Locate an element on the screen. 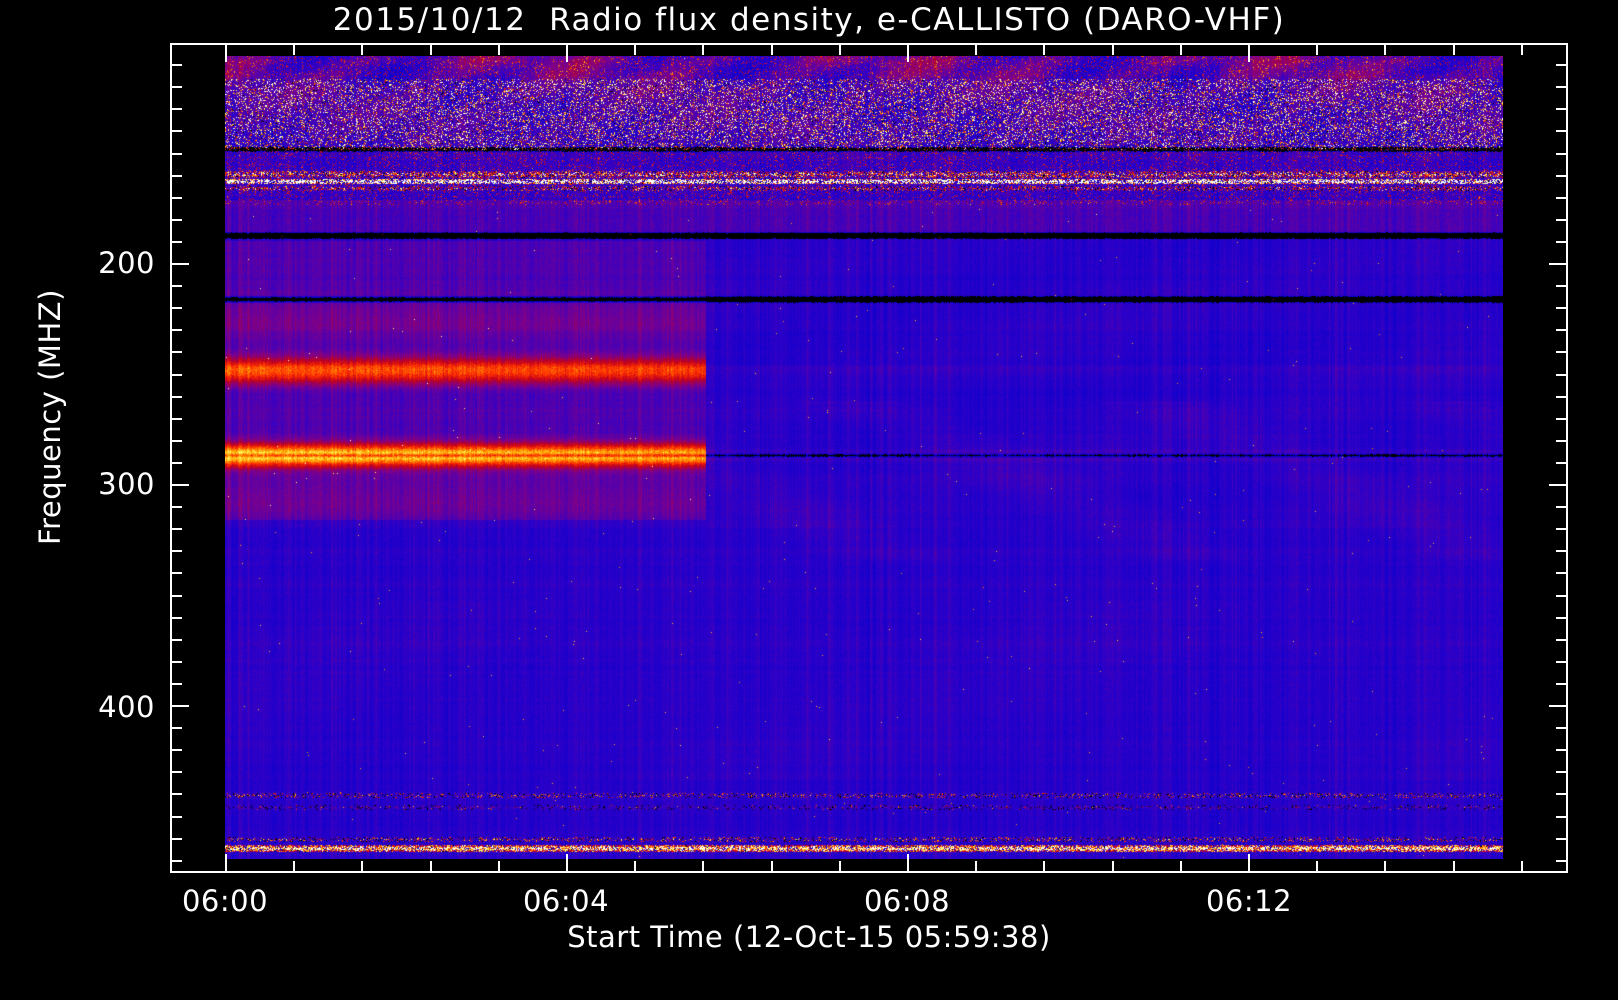  y-tick-label: 300 is located at coordinates (126, 484).